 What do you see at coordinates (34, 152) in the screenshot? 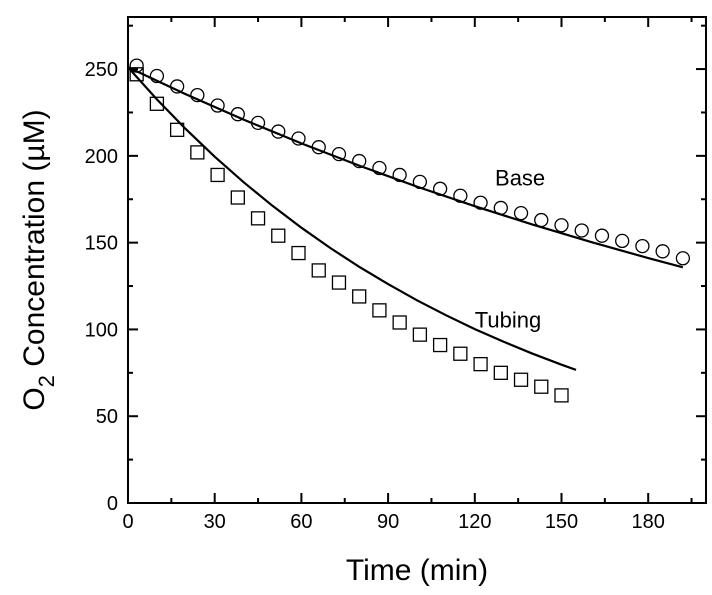
I see `y-axis-title-mu: µ` at bounding box center [34, 152].